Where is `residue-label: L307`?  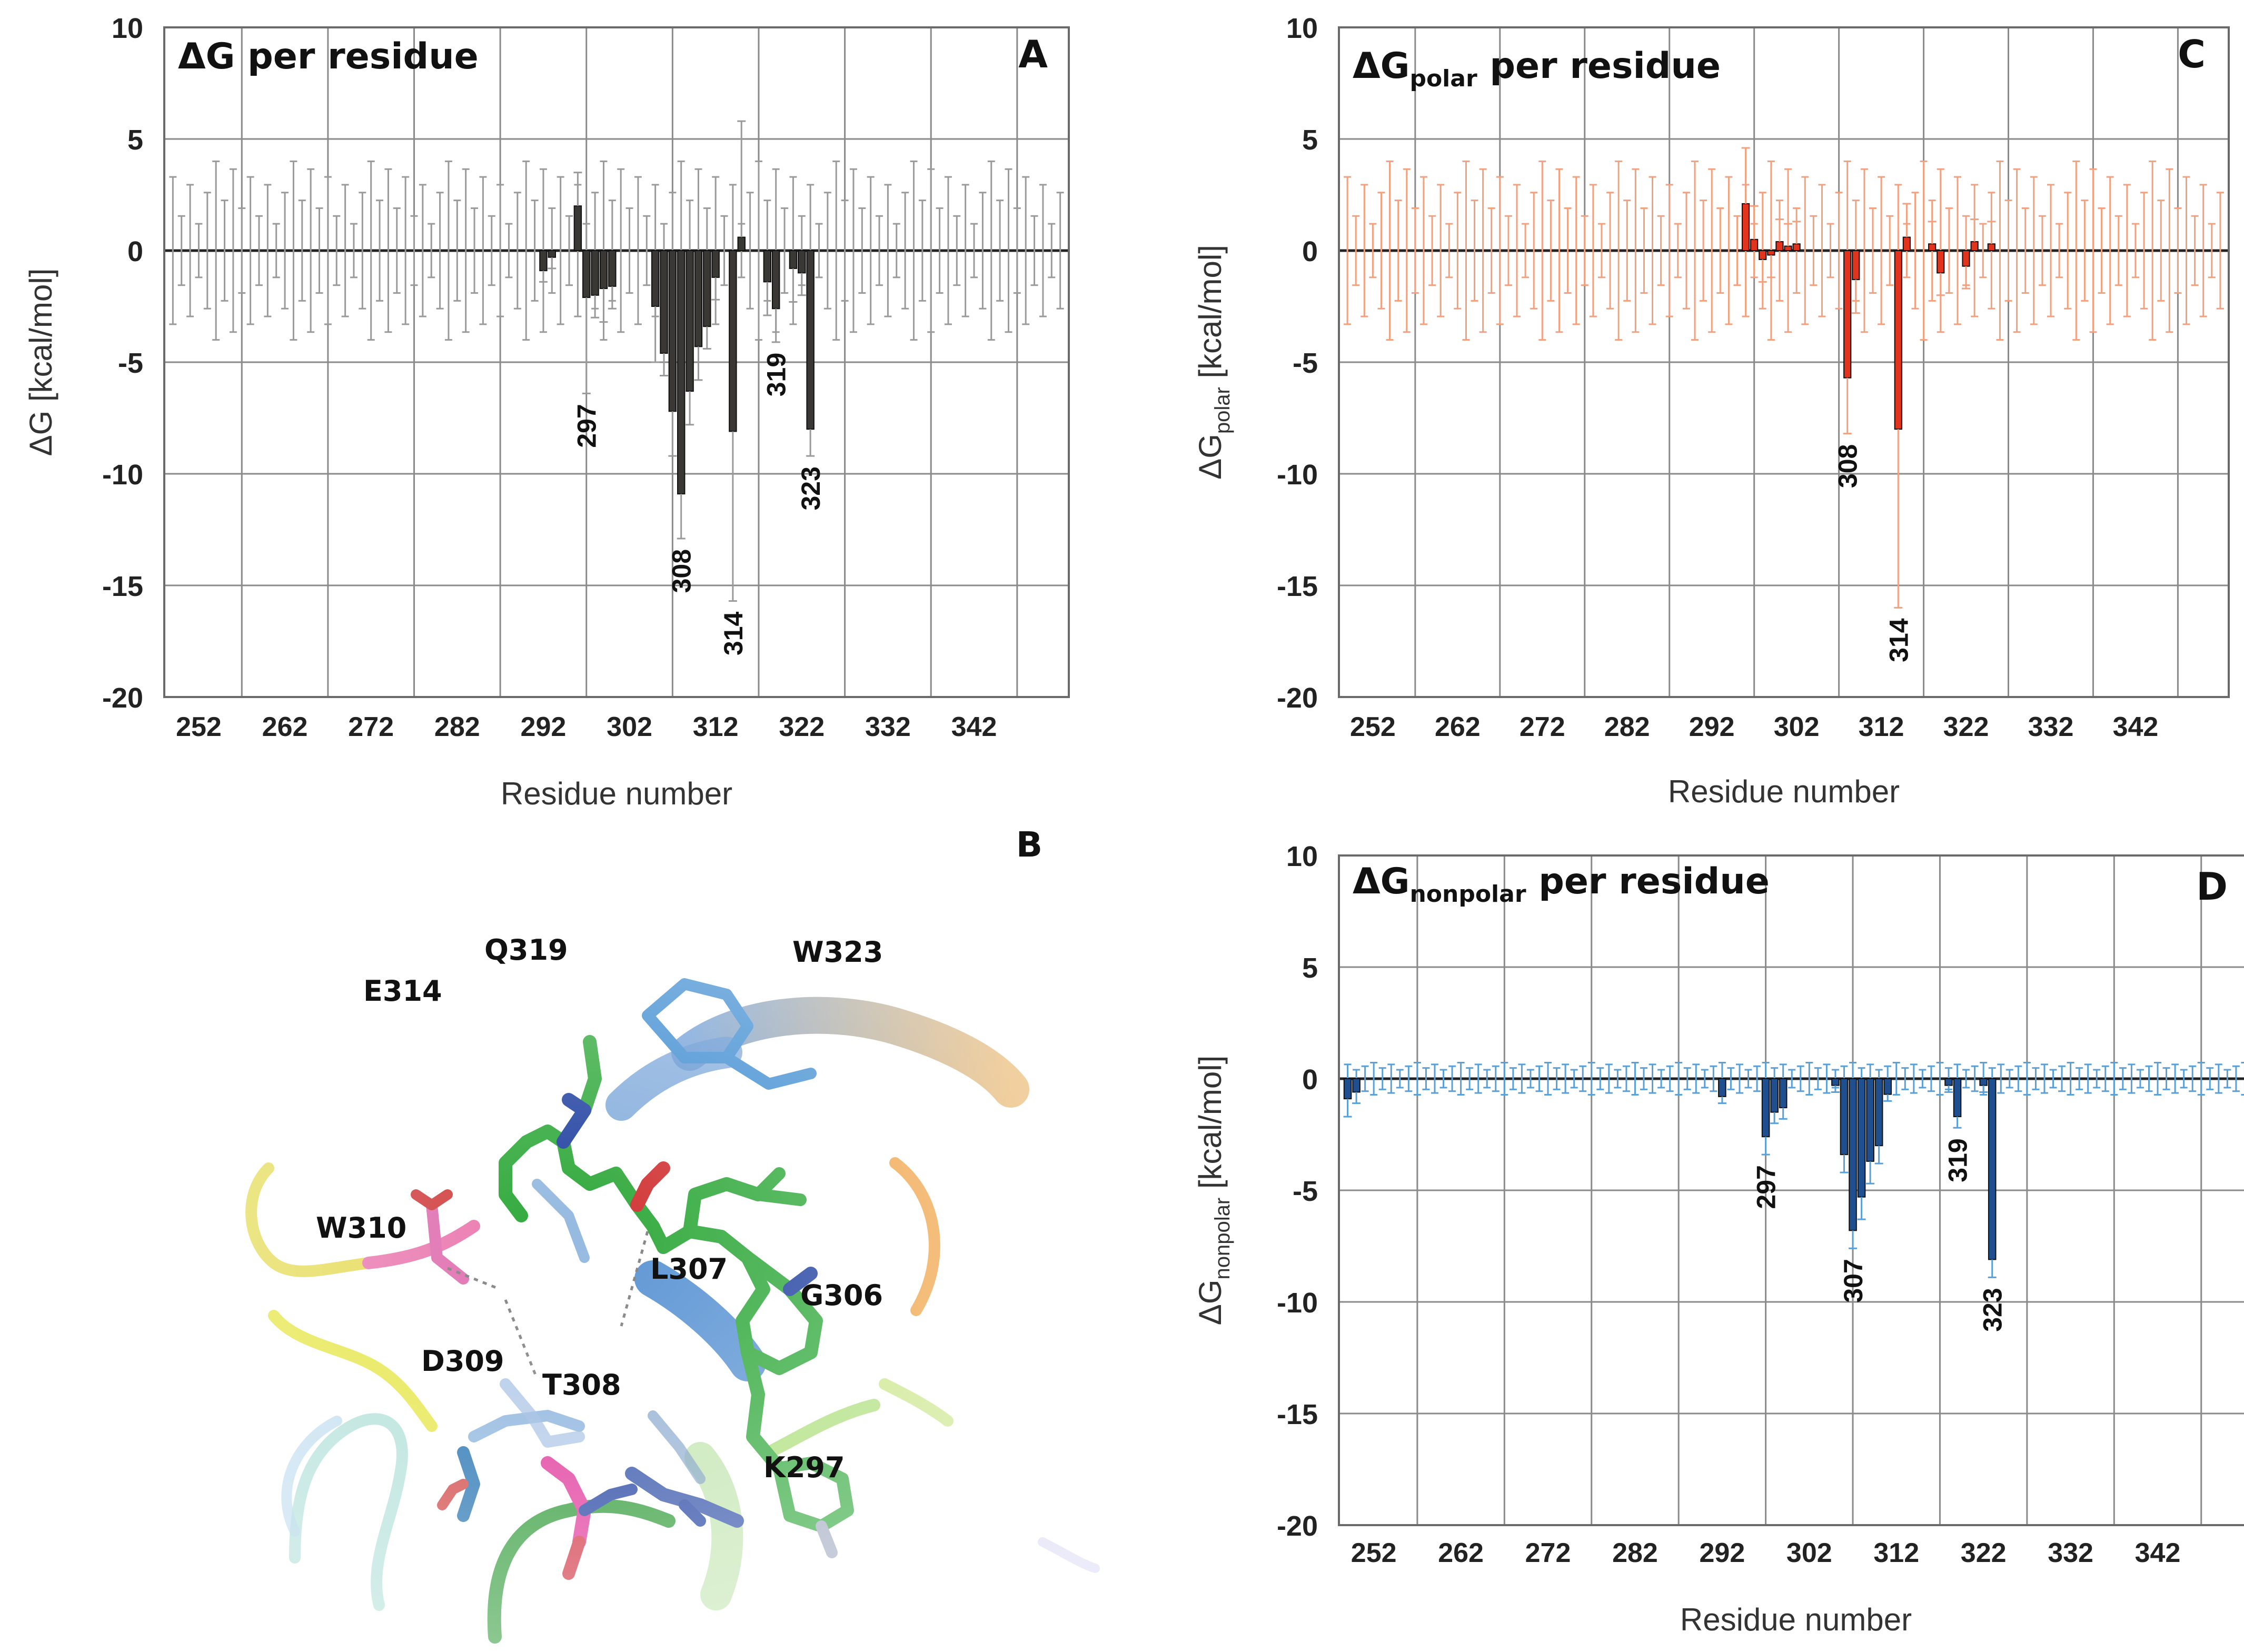 residue-label: L307 is located at coordinates (689, 1269).